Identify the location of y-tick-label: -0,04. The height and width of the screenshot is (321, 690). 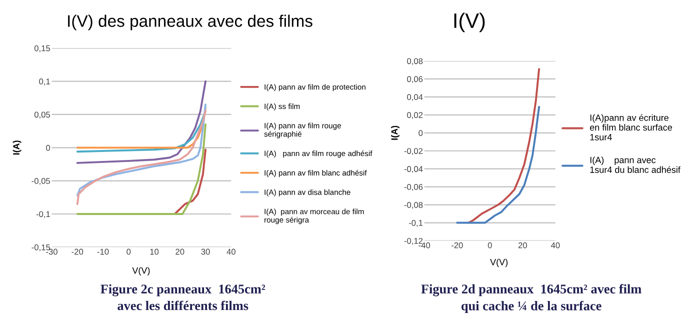
(413, 169).